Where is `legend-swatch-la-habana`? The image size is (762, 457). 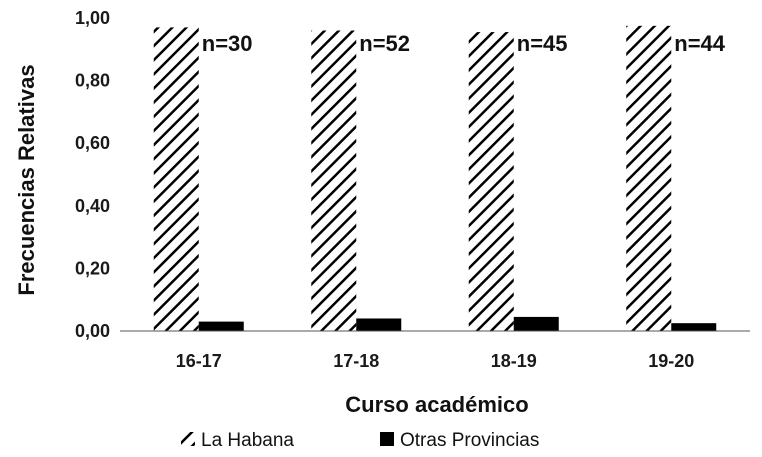
legend-swatch-la-habana is located at coordinates (188, 439).